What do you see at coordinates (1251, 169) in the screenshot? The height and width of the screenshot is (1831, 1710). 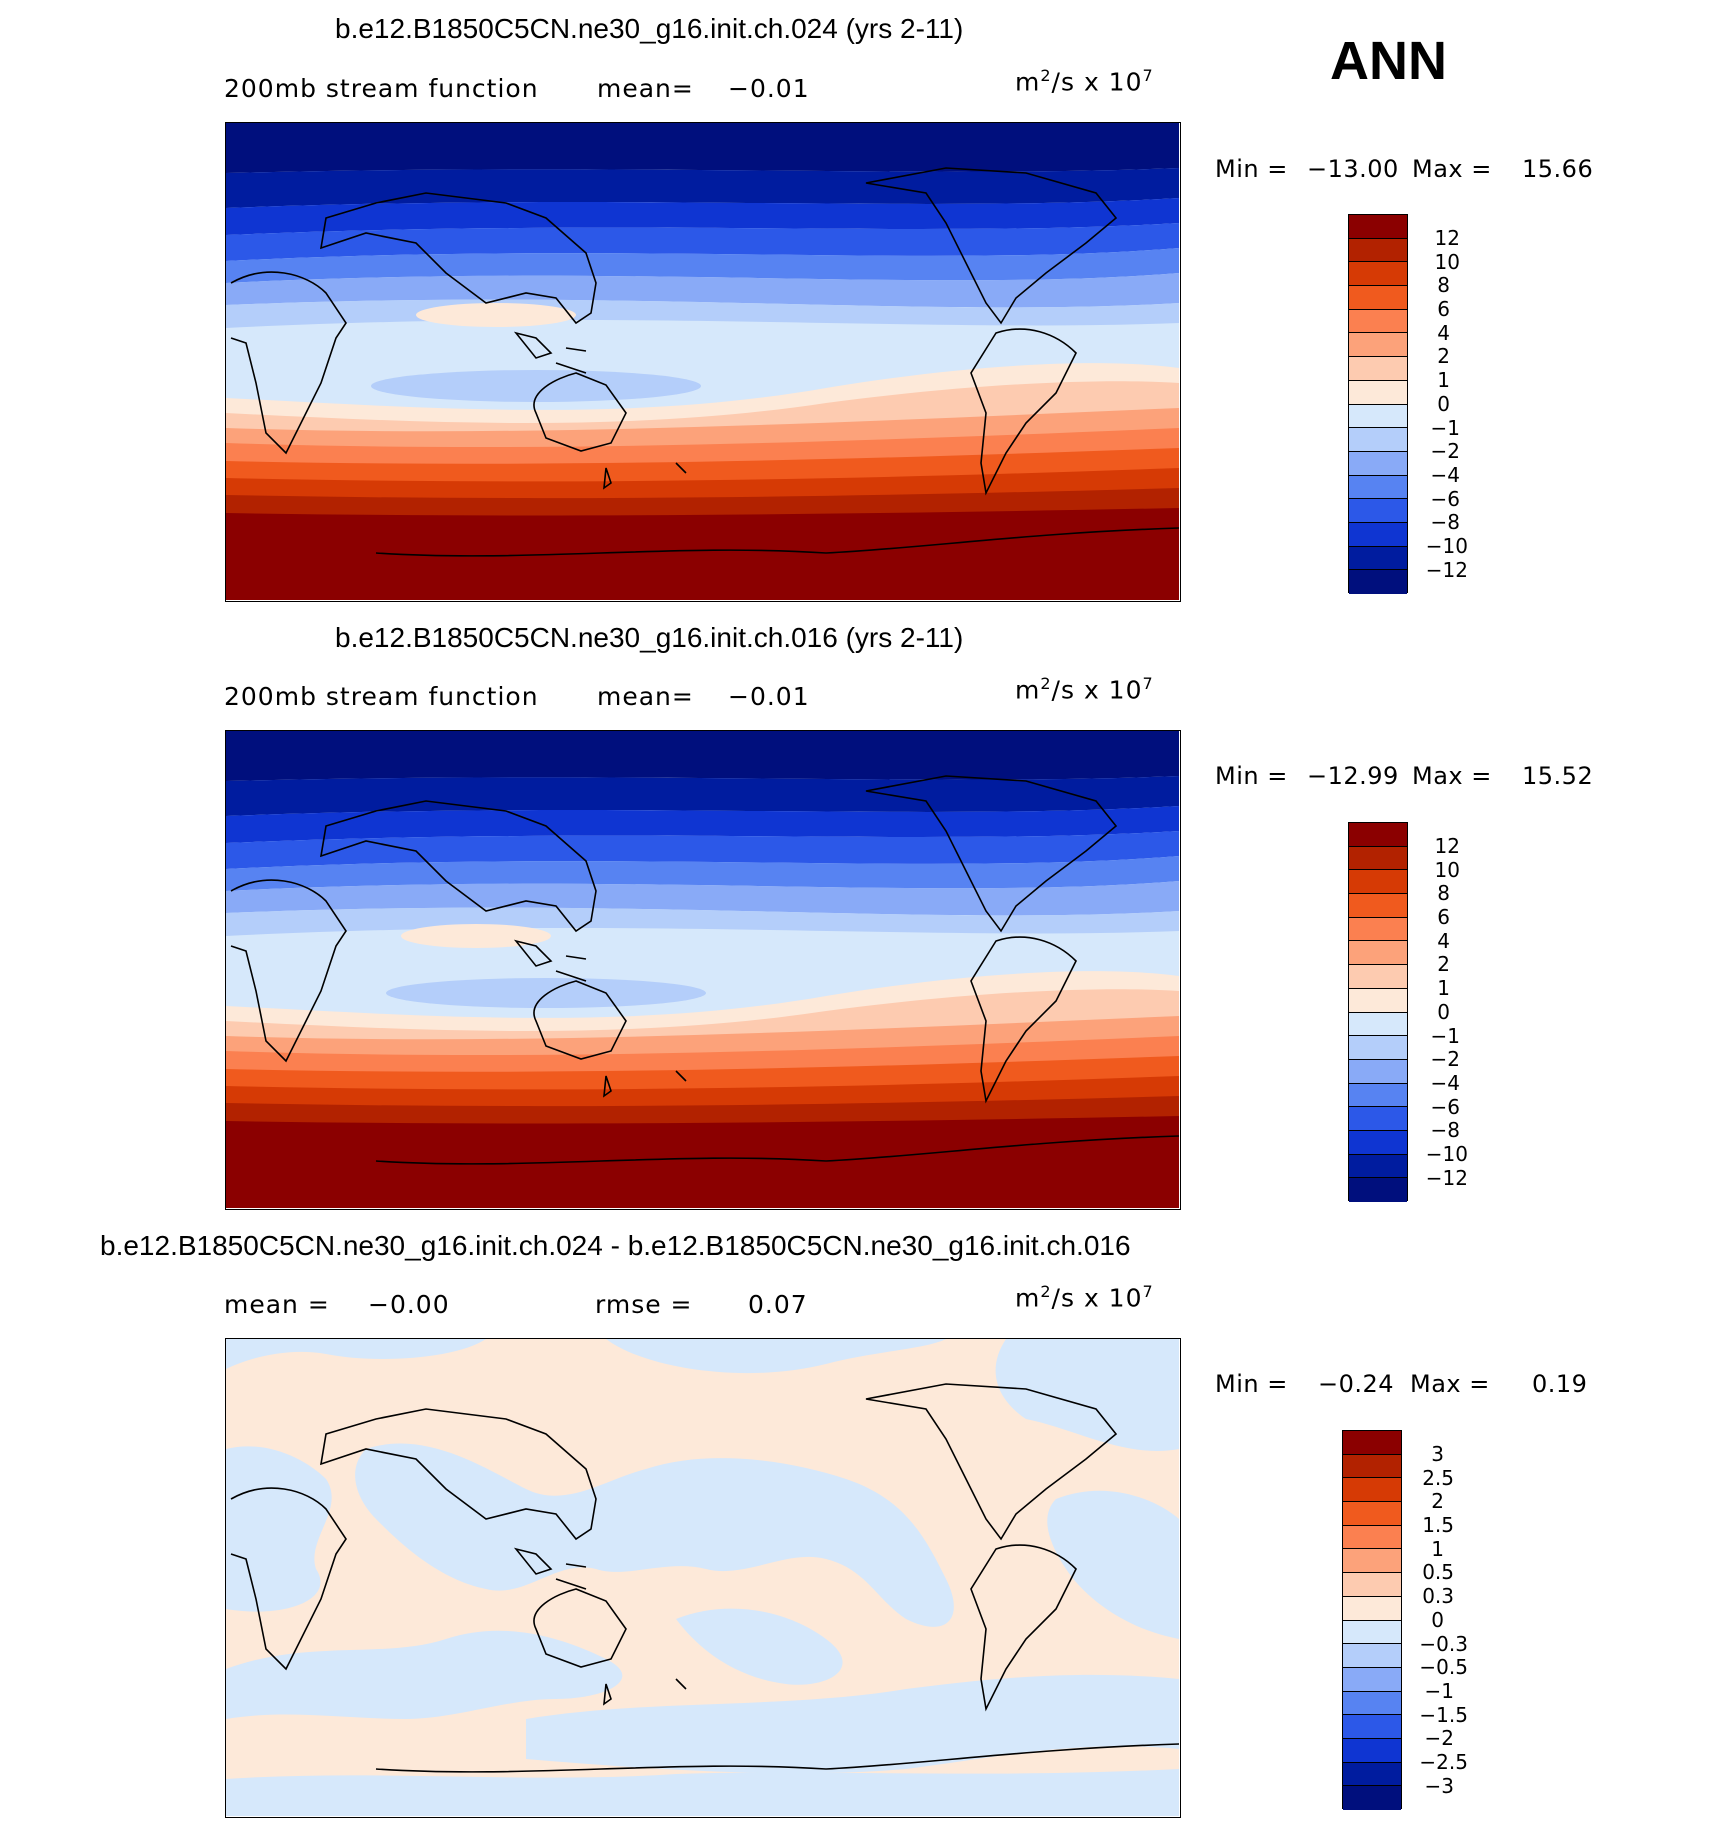 I see `panel1-min-label: Min =` at bounding box center [1251, 169].